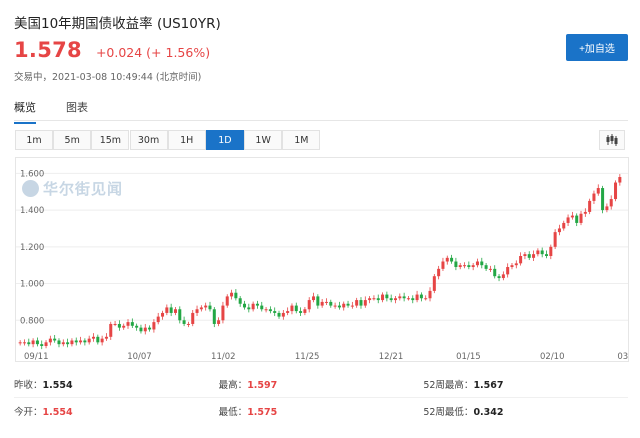  Describe the element at coordinates (468, 357) in the screenshot. I see `x-tick-label: 01/15` at that location.